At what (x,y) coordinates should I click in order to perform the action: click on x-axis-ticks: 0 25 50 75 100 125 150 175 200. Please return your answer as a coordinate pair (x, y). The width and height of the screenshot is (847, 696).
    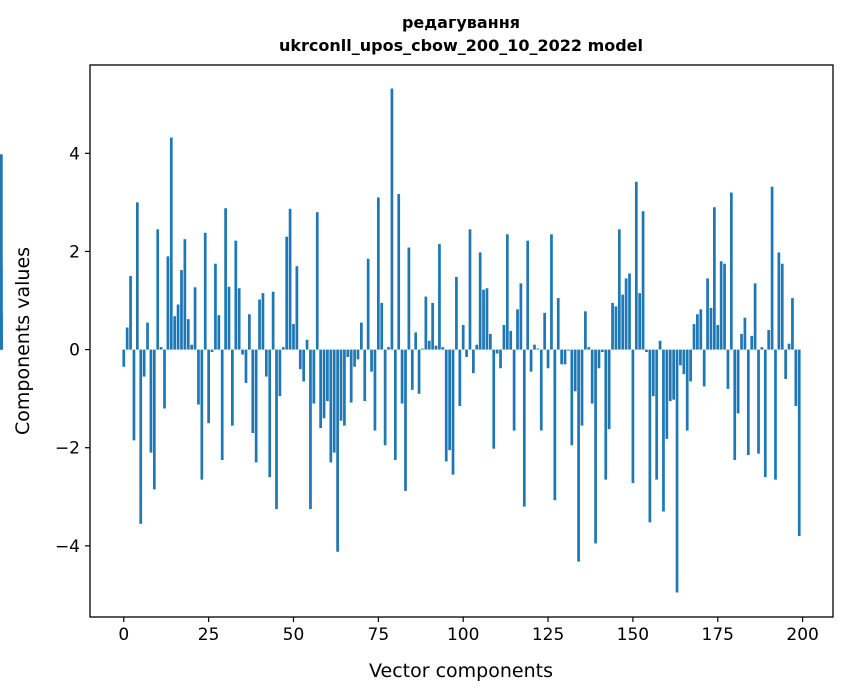
    Looking at the image, I should click on (468, 631).